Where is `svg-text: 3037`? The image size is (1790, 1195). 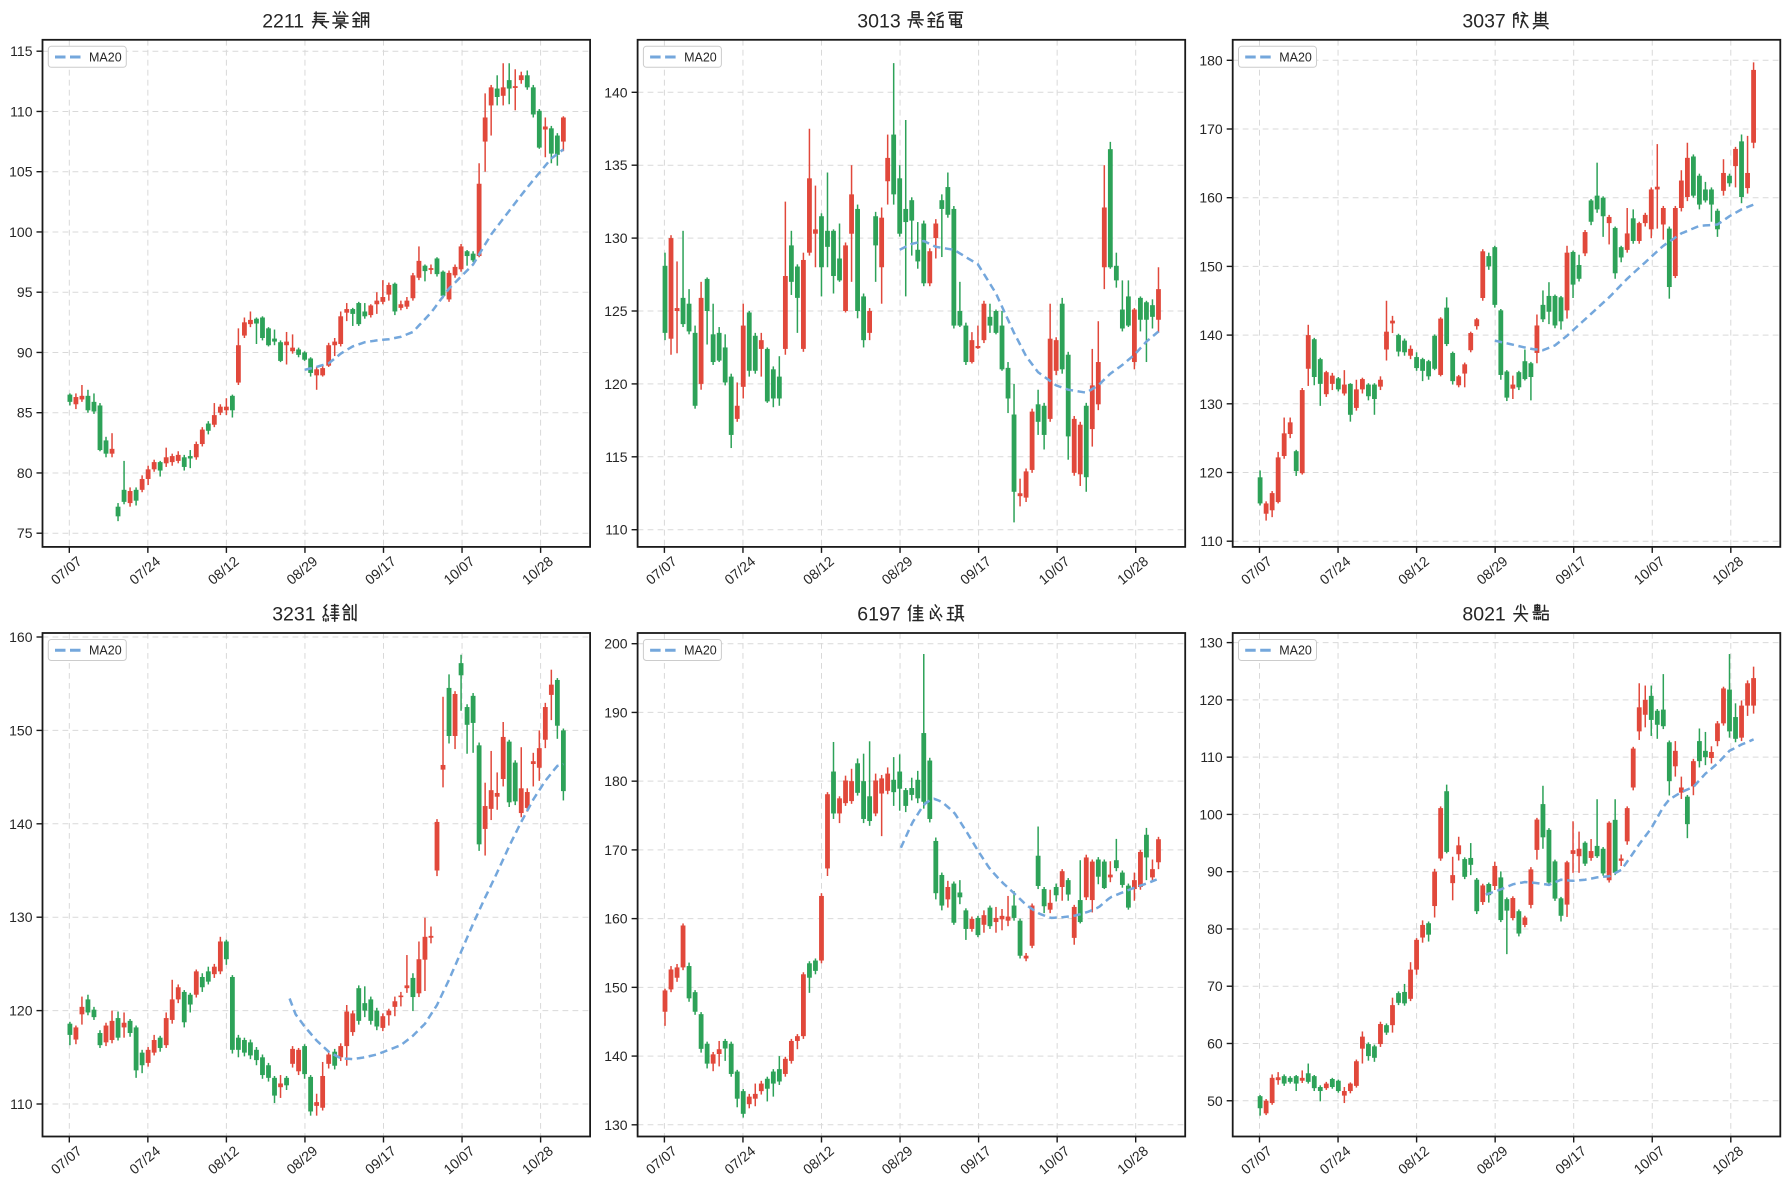
svg-text: 3037 is located at coordinates (1483, 22).